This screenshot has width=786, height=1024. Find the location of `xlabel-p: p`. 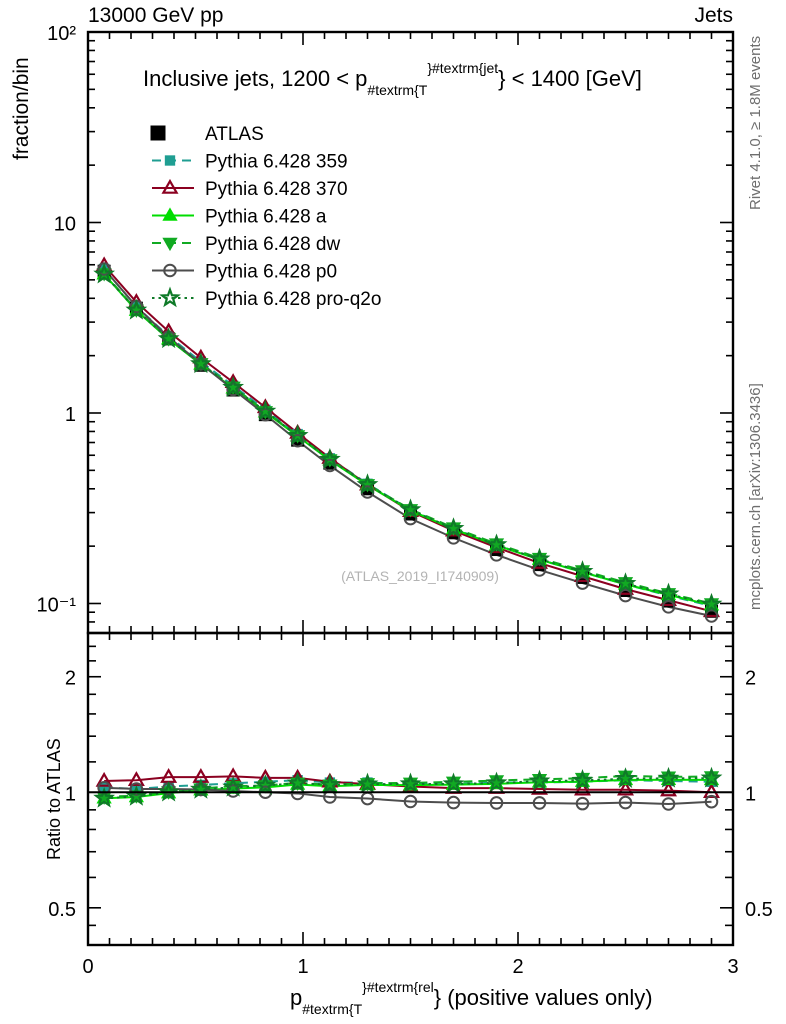

xlabel-p: p is located at coordinates (296, 997).